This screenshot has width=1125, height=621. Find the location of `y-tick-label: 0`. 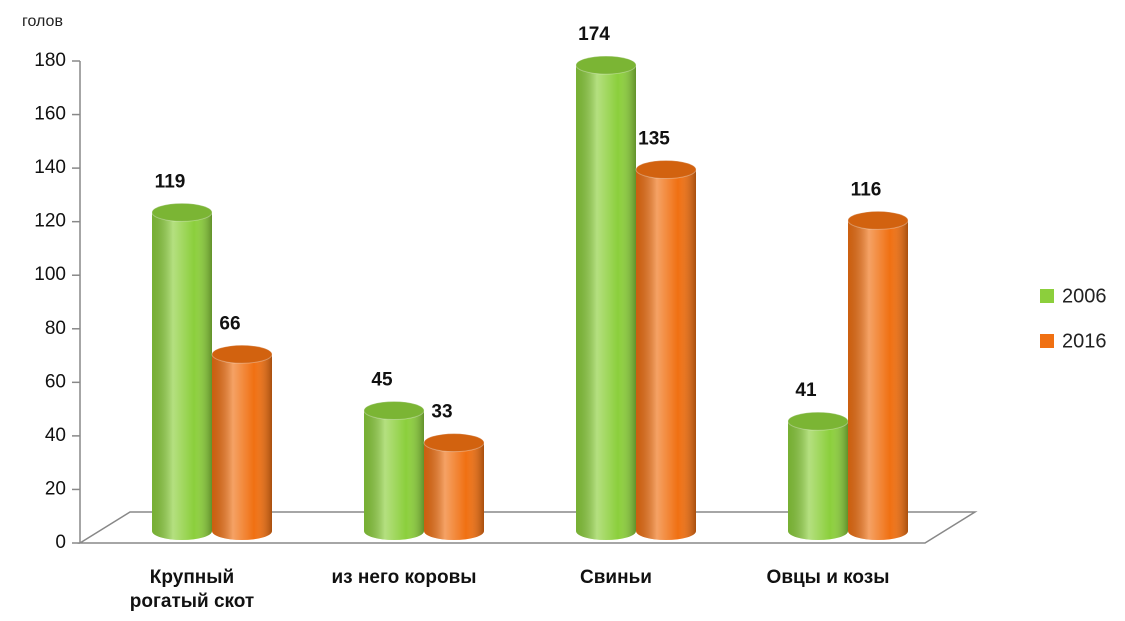

y-tick-label: 0 is located at coordinates (60, 542).